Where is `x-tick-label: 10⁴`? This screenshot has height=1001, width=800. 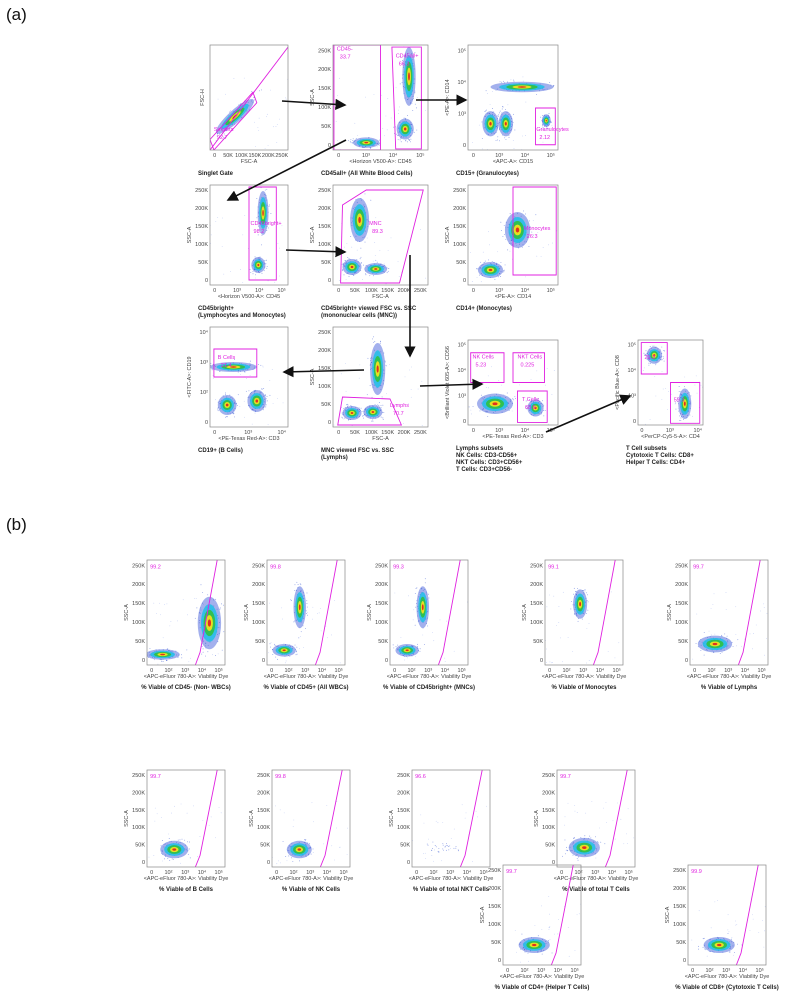 x-tick-label: 10⁴ is located at coordinates (558, 970).